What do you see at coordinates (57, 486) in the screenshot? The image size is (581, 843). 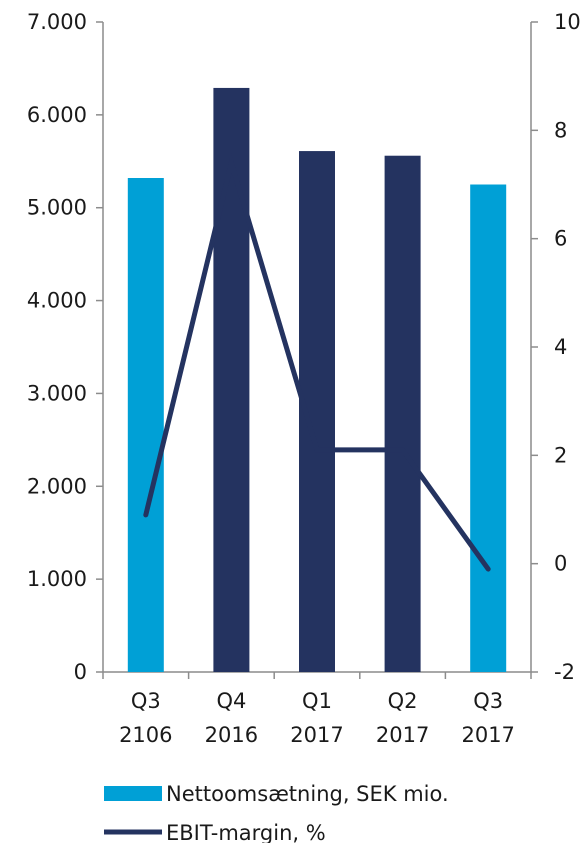 I see `y-left-tick-label: 2.000` at bounding box center [57, 486].